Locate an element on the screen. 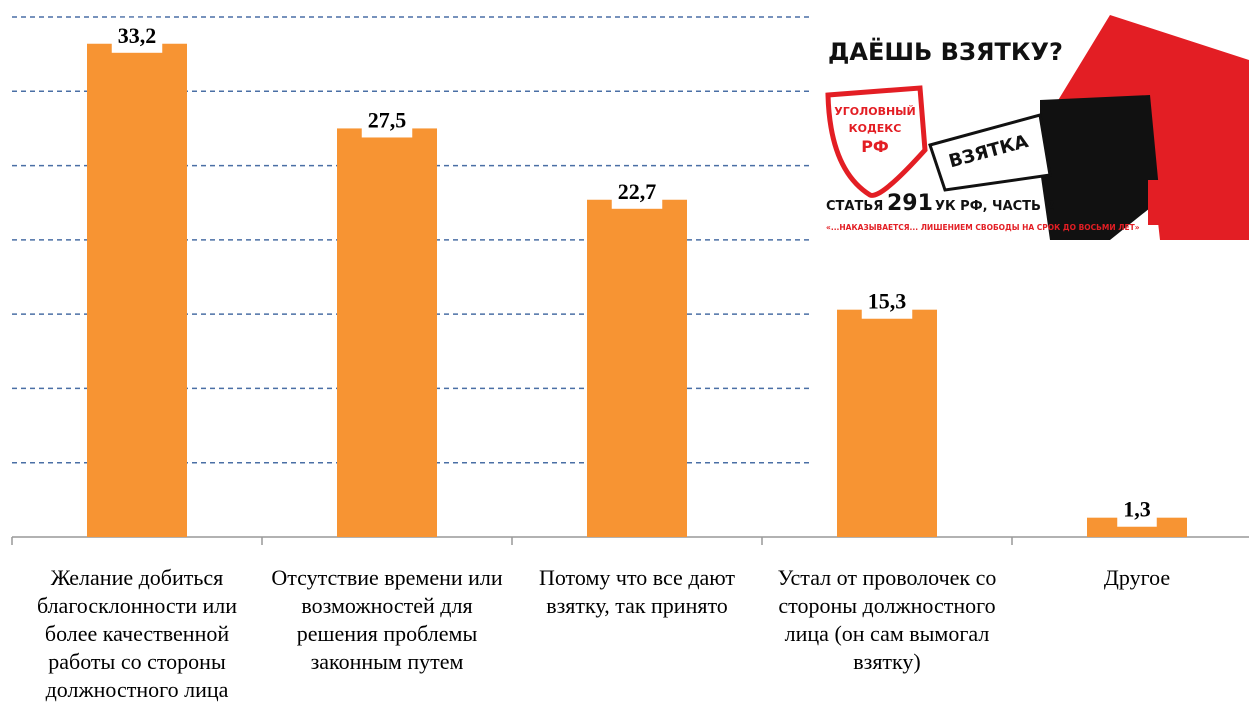 The image size is (1249, 704). poster-headline: ДАЁШЬ ВЗЯТКУ? is located at coordinates (945, 51).